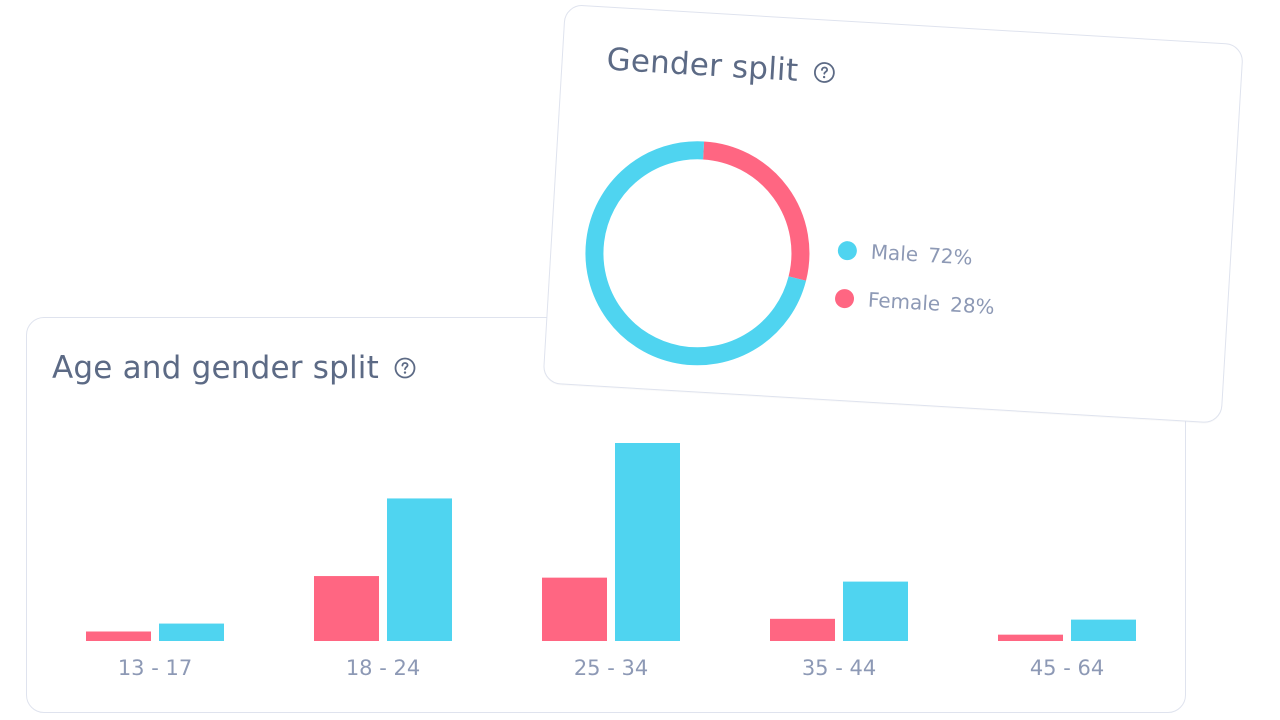  I want to click on x-tick-label: 45 - 64, so click(1067, 668).